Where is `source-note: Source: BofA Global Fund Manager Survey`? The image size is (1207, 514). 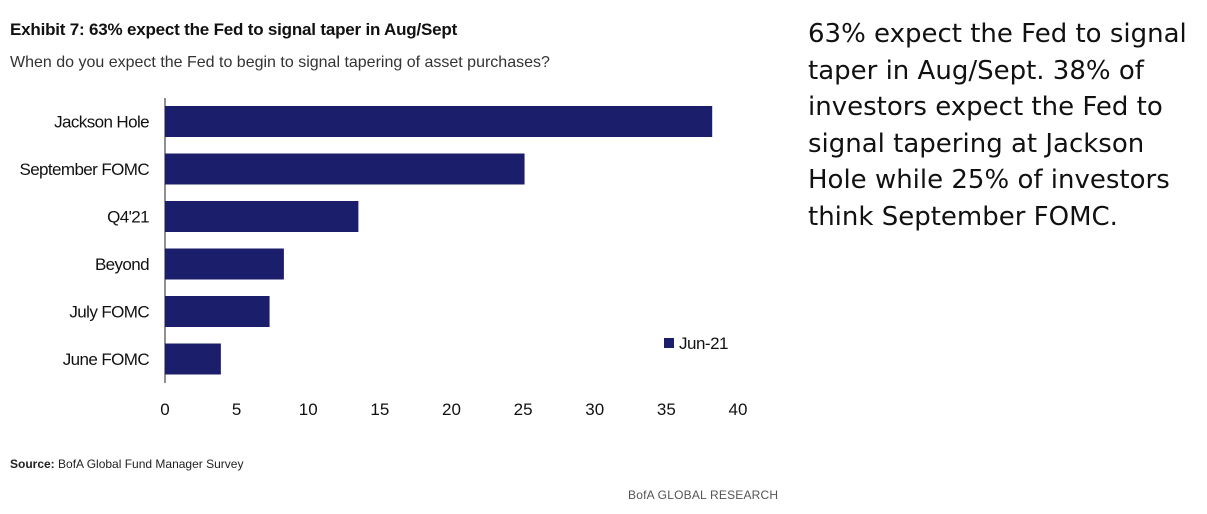 source-note: Source: BofA Global Fund Manager Survey is located at coordinates (126, 464).